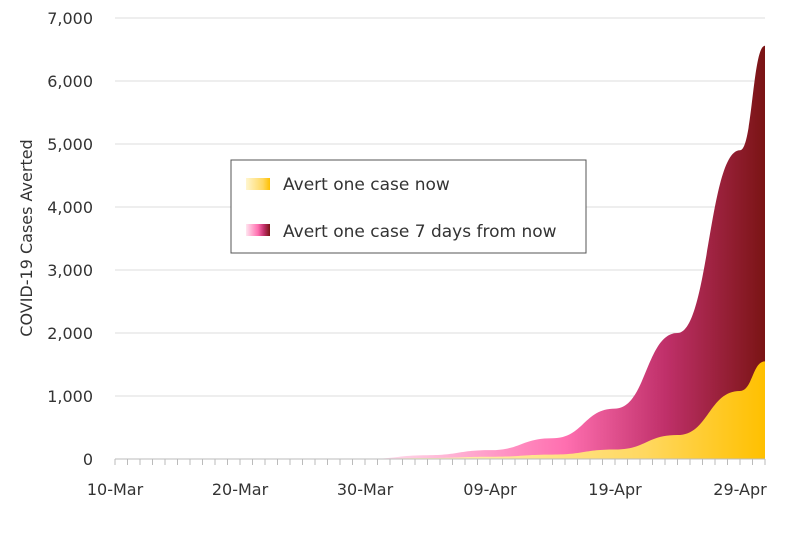 Image resolution: width=800 pixels, height=539 pixels. I want to click on y-tick-label: 2,000, so click(70, 333).